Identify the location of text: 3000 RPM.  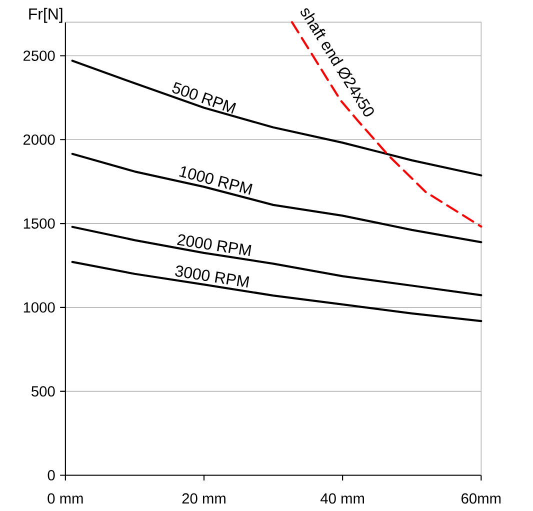
(212, 277).